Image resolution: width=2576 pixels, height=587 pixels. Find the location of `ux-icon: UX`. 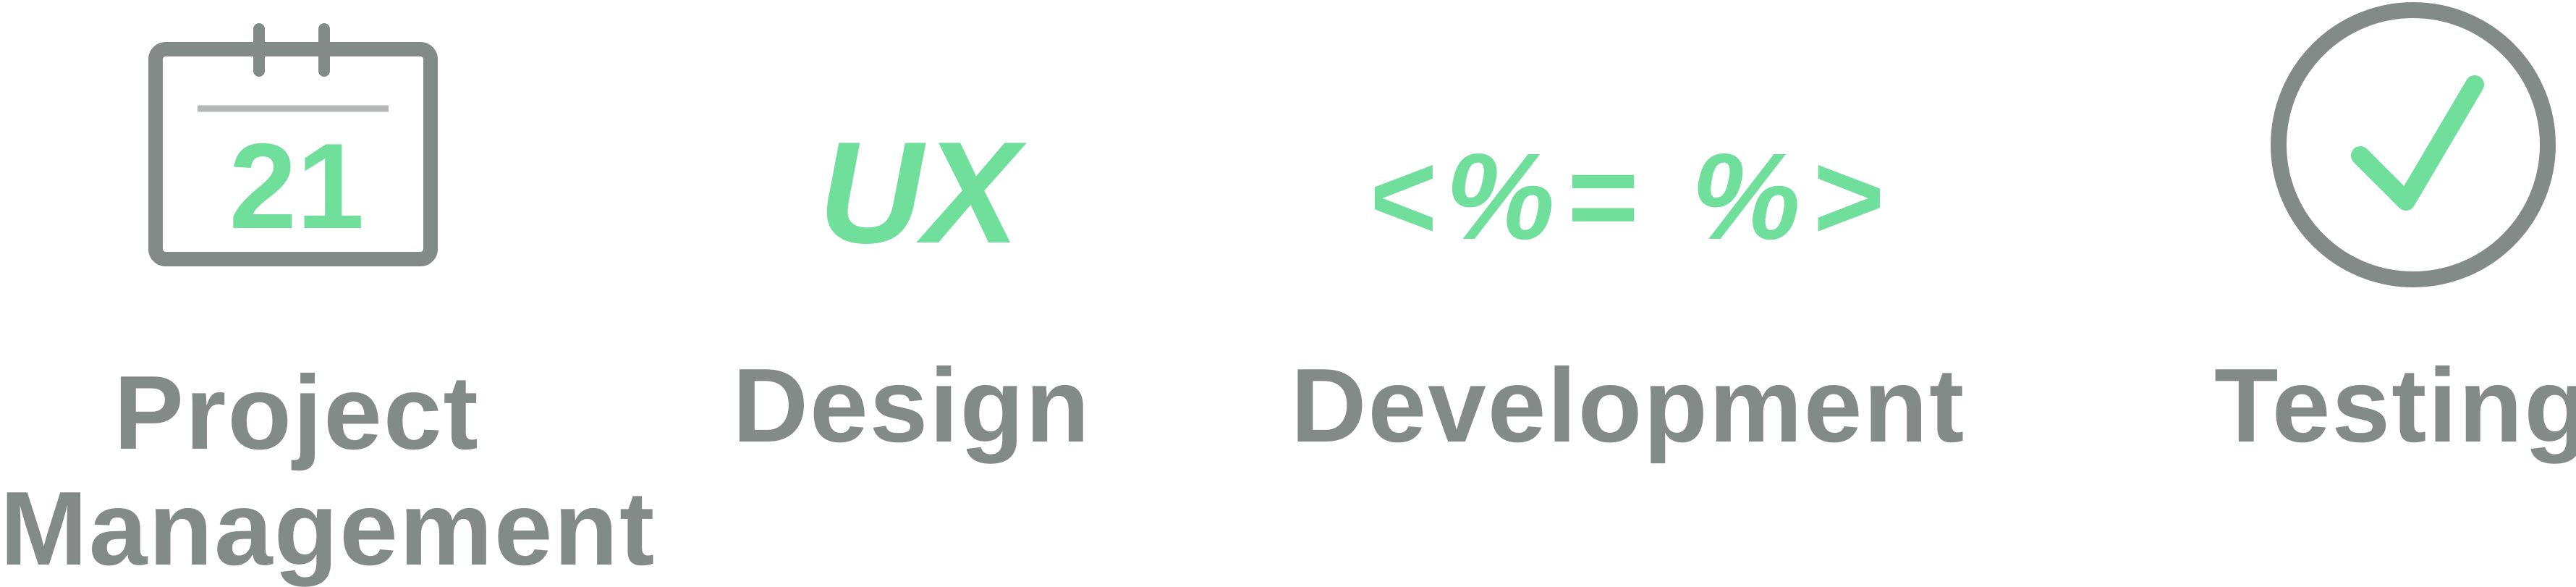

ux-icon: UX is located at coordinates (922, 192).